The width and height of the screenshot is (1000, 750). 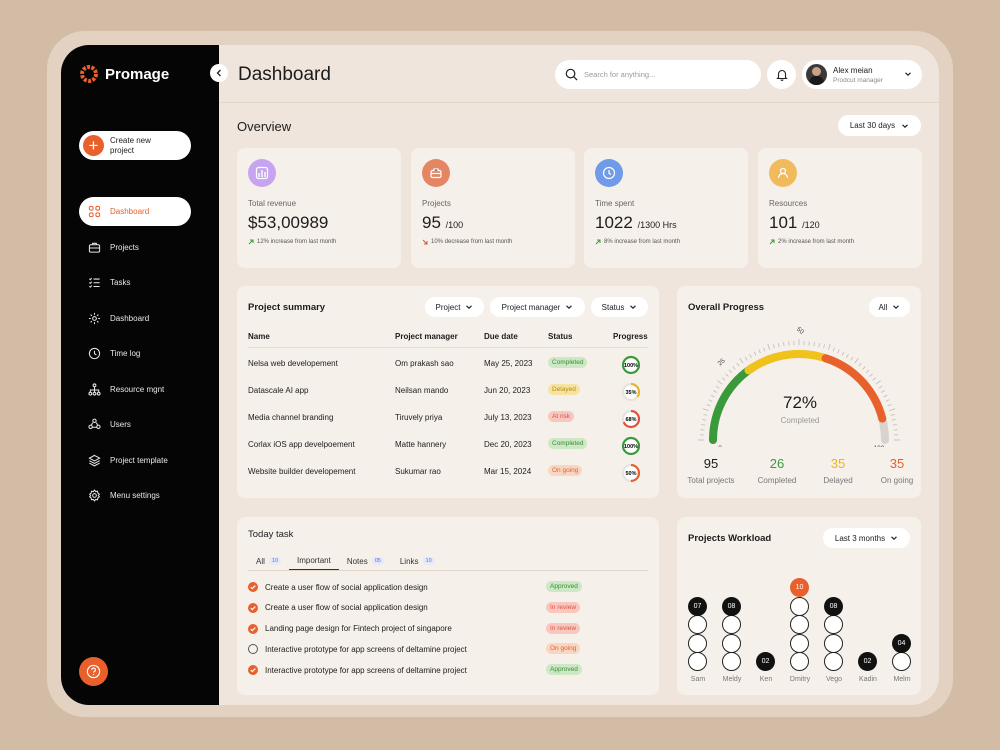 I want to click on workload-name: Melm, so click(x=902, y=679).